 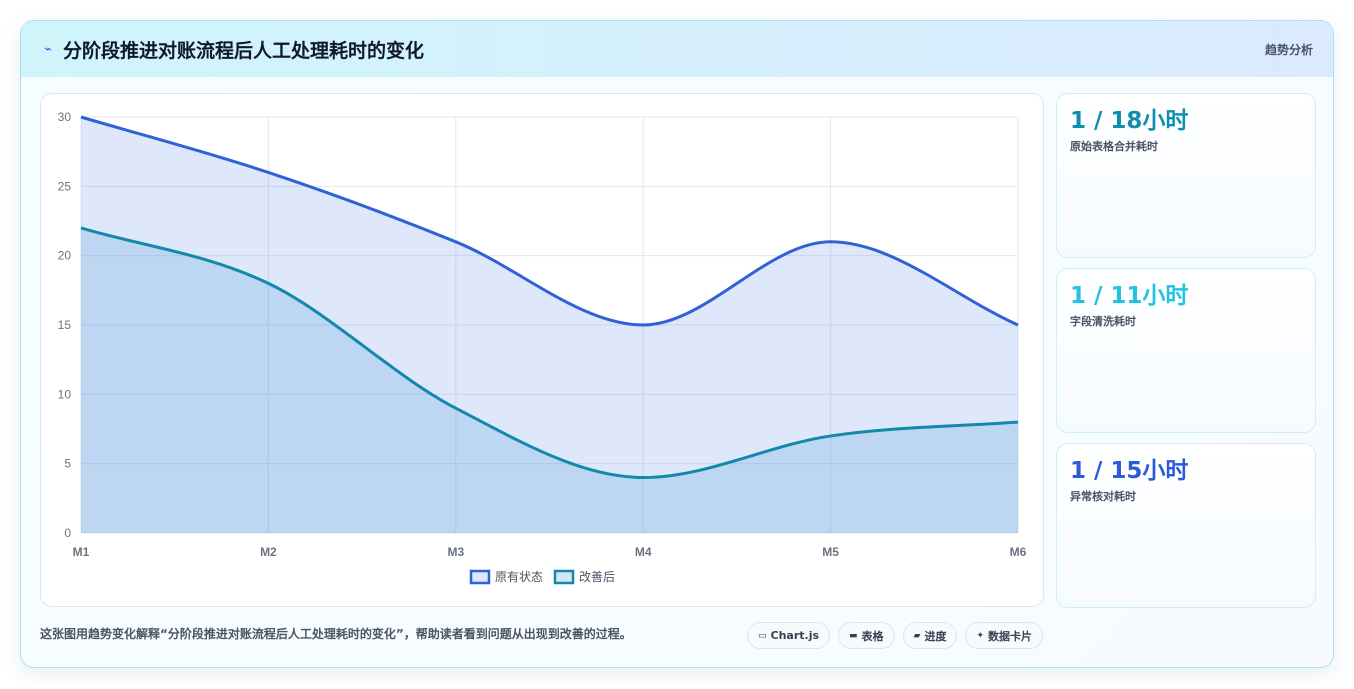 What do you see at coordinates (1129, 296) in the screenshot?
I see `stat-value: 1 / 11小时` at bounding box center [1129, 296].